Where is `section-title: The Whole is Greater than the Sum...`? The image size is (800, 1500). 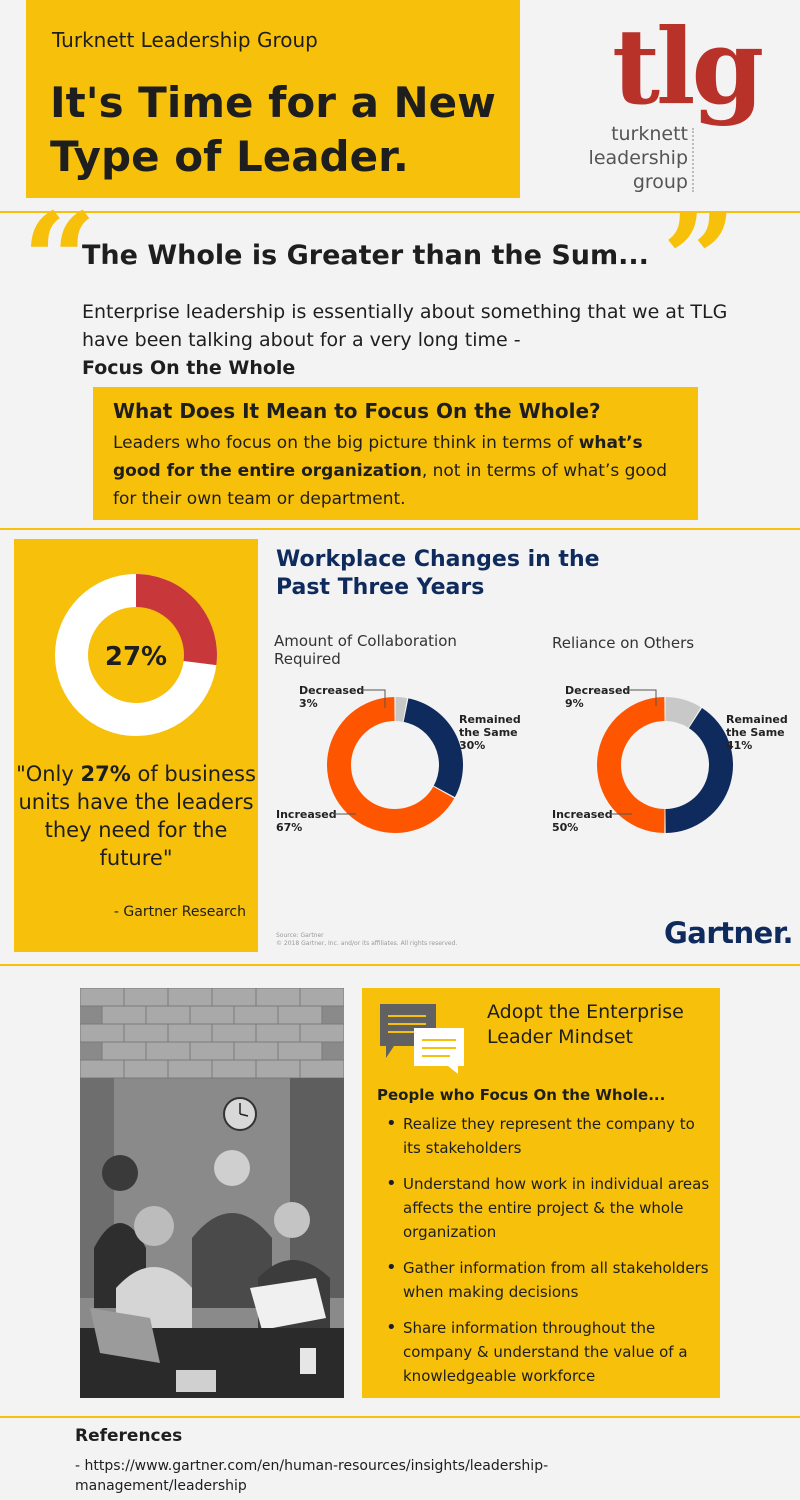 section-title: The Whole is Greater than the Sum... is located at coordinates (365, 255).